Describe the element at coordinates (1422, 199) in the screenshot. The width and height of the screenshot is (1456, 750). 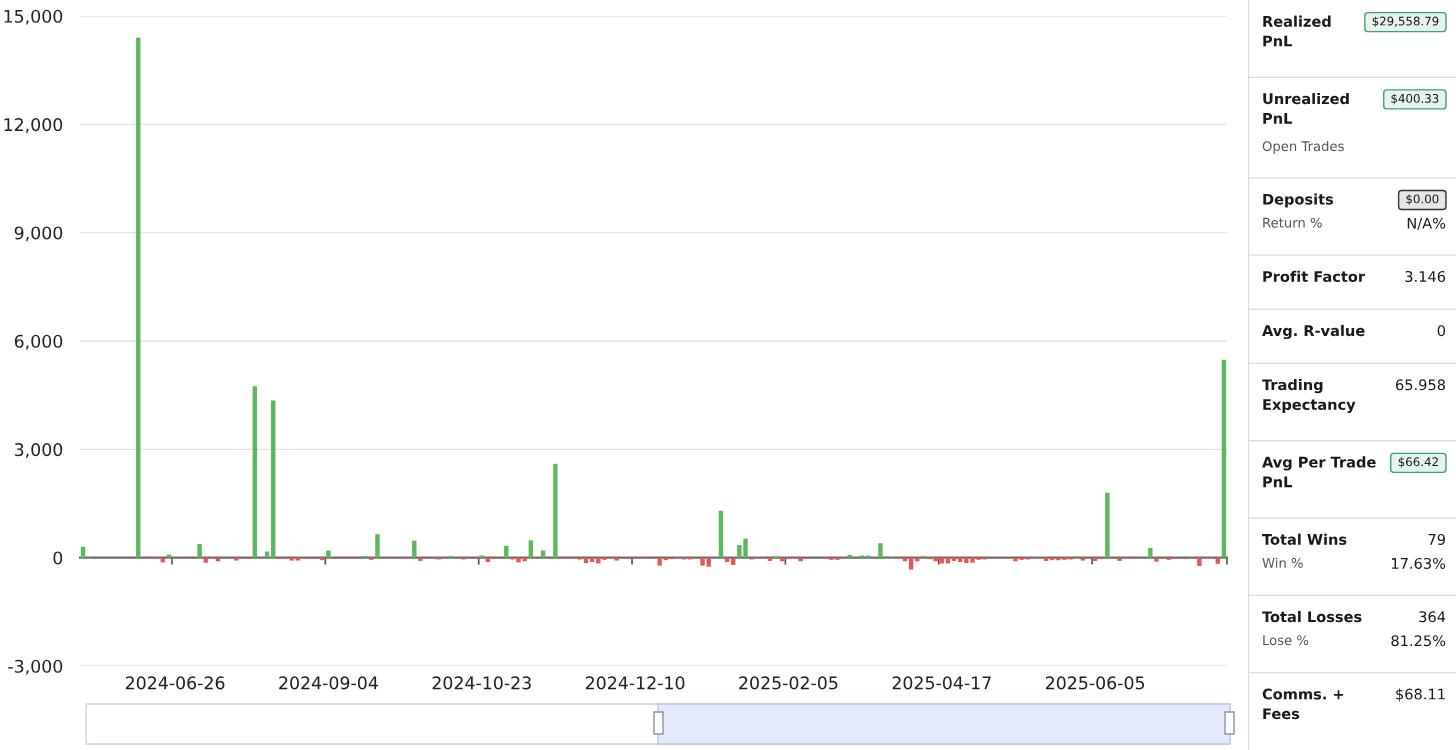
I see `text: $0.00` at that location.